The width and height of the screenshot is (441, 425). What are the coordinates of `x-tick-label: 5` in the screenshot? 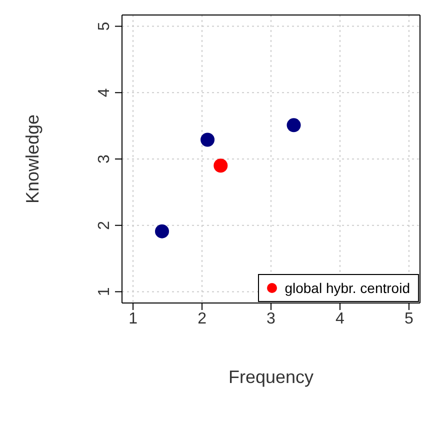 It's located at (409, 319).